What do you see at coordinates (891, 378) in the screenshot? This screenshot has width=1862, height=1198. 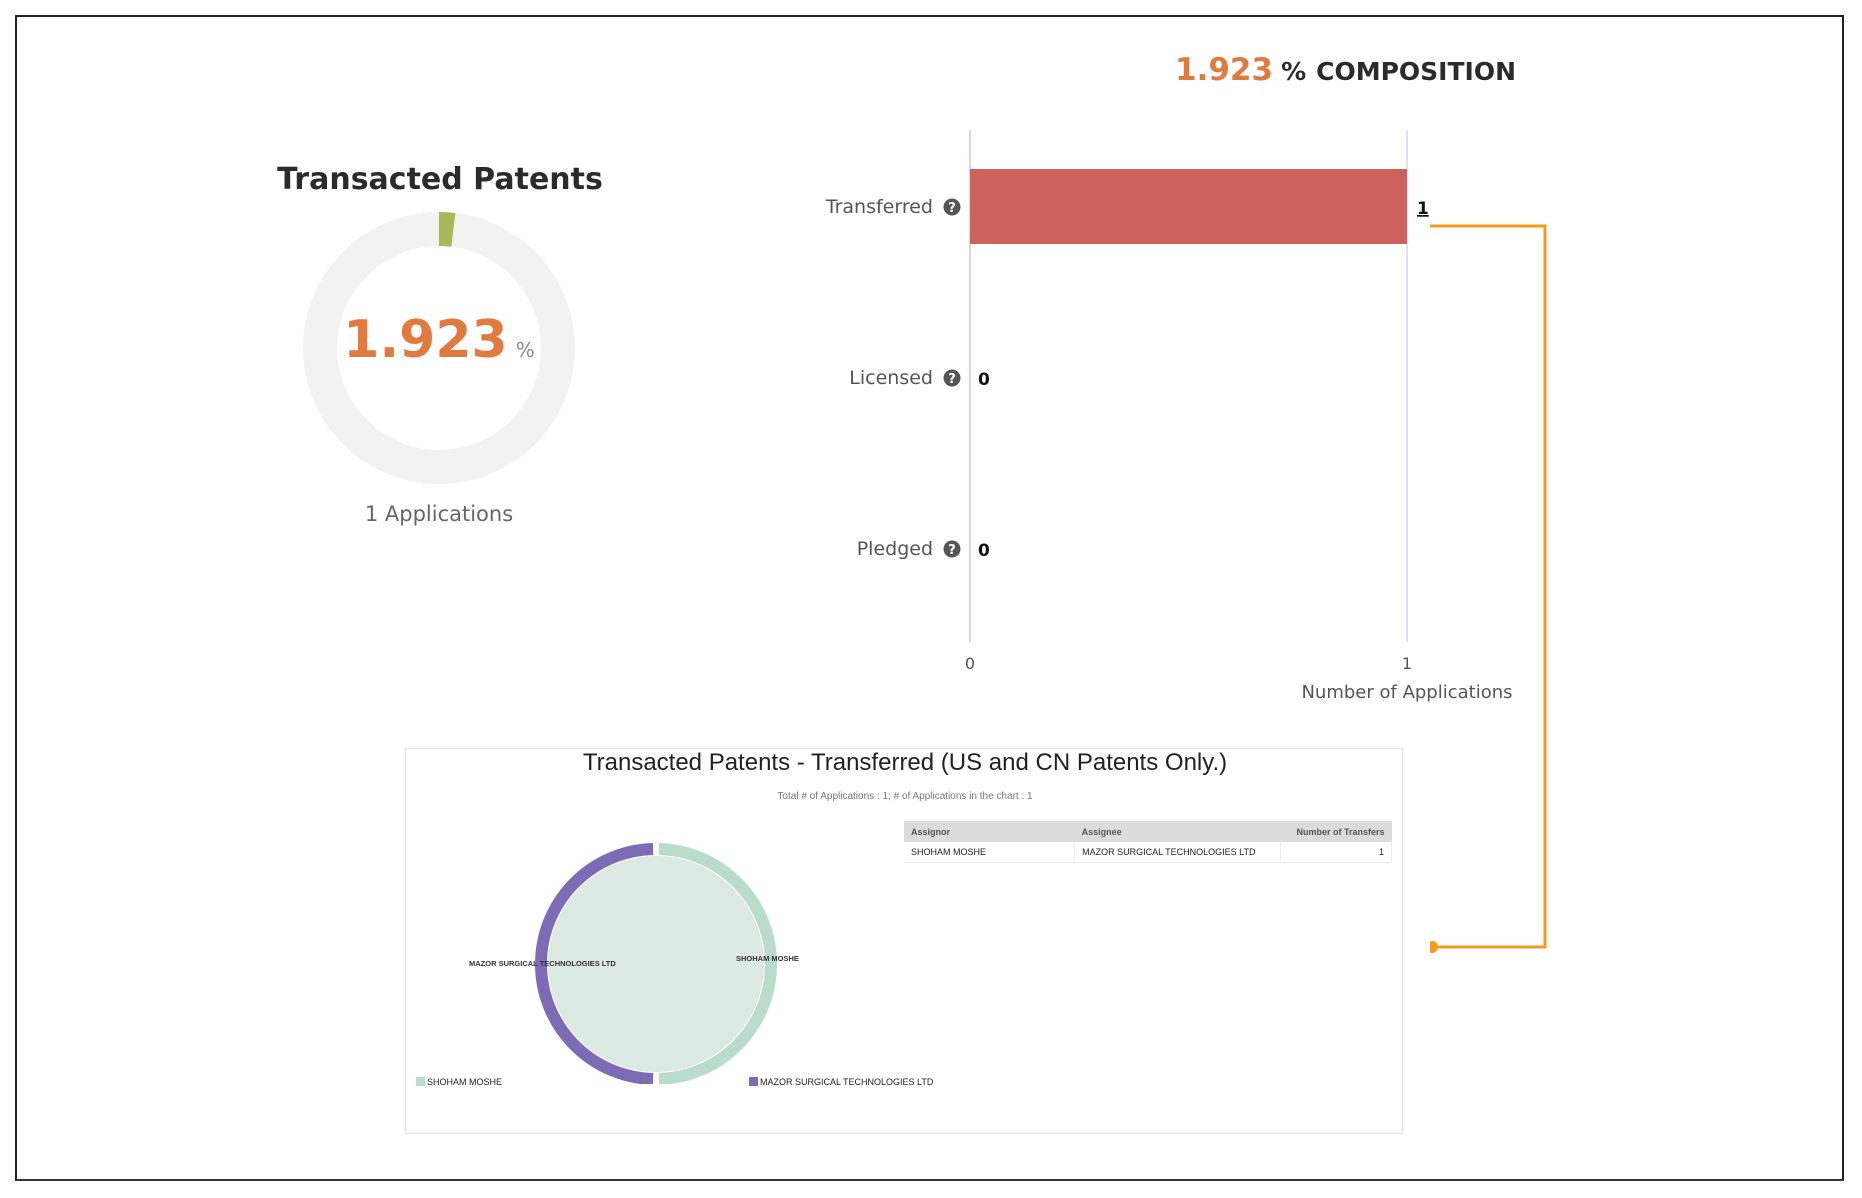 I see `category-label-licensed: Licensed` at bounding box center [891, 378].